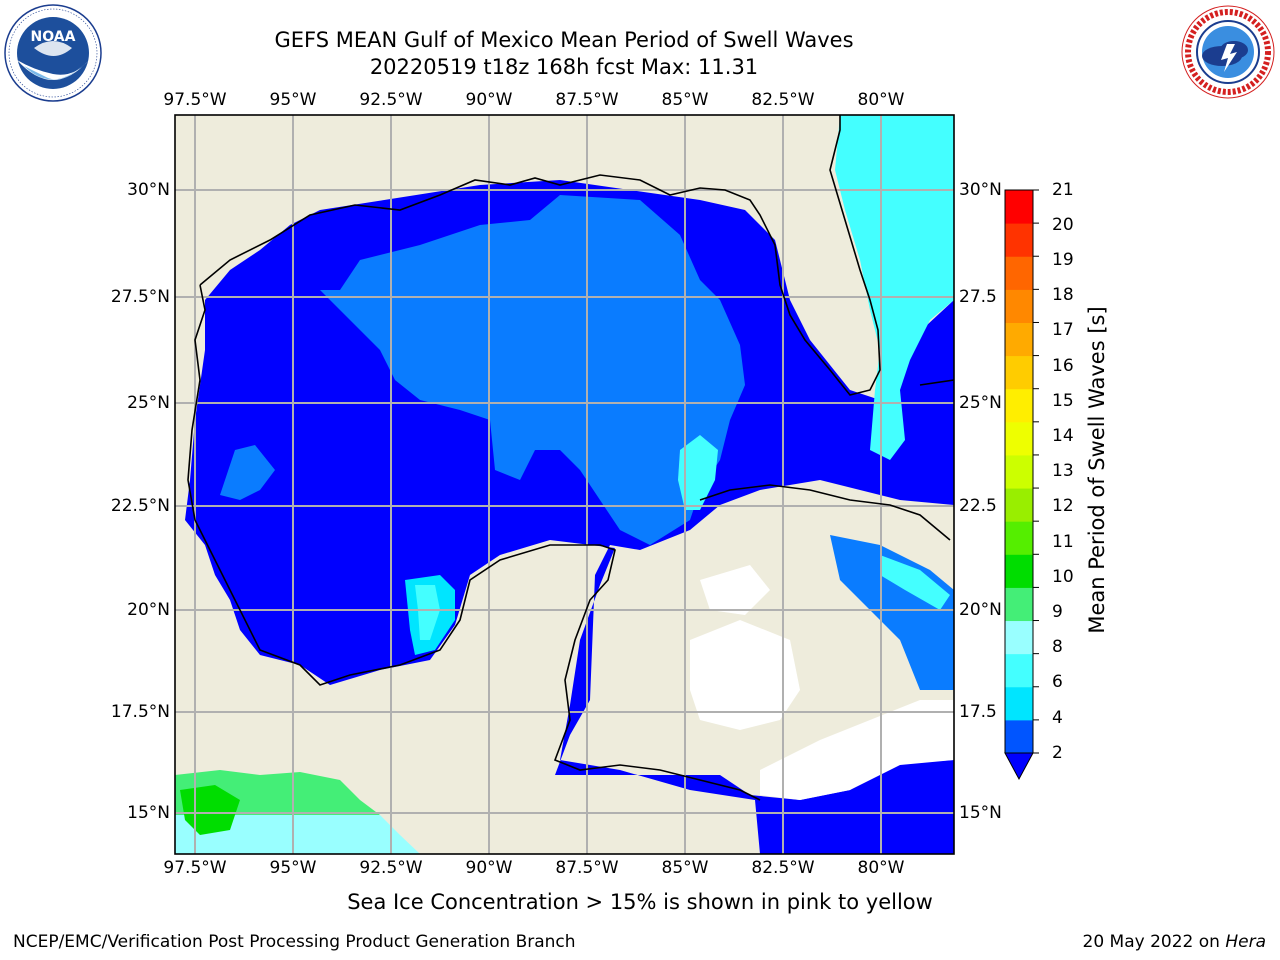 This screenshot has height=960, width=1280. Describe the element at coordinates (297, 834) in the screenshot. I see `pacific-lightgreen` at that location.